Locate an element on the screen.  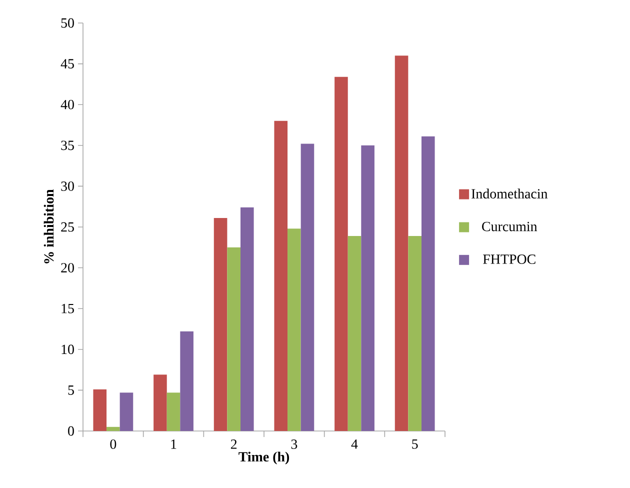
y-tick-label: 45 is located at coordinates (67, 63).